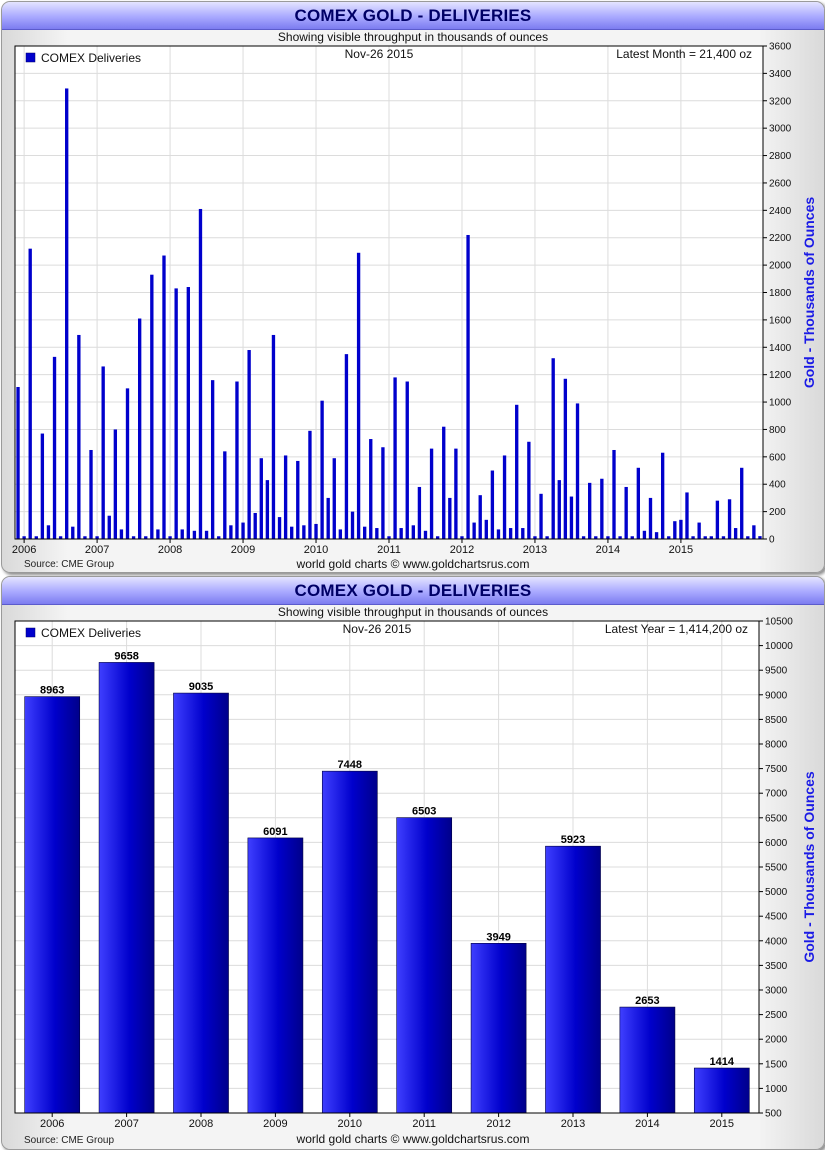 The width and height of the screenshot is (825, 1150). Describe the element at coordinates (776, 941) in the screenshot. I see `y-tick-label: 4000` at that location.